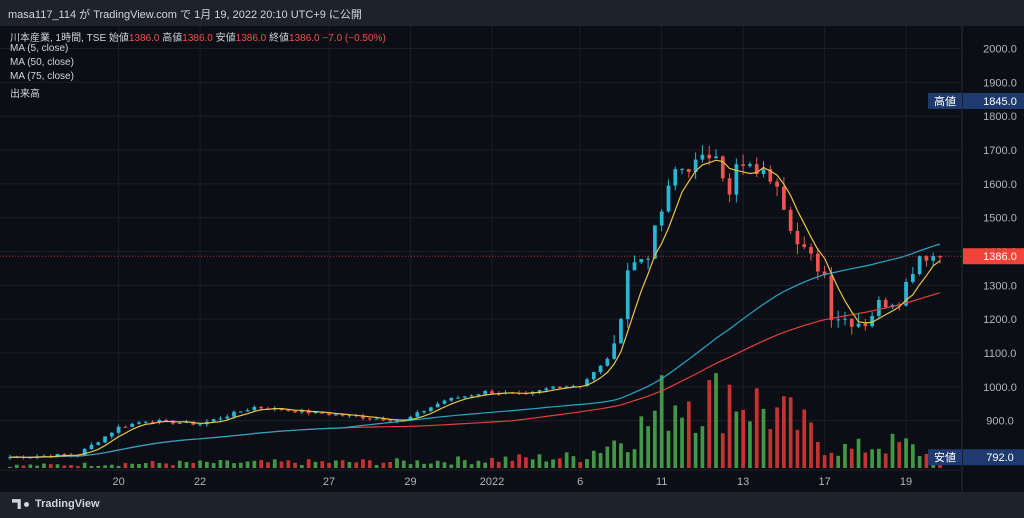 This screenshot has width=1024, height=518. I want to click on brand-label: TradingView, so click(67, 504).